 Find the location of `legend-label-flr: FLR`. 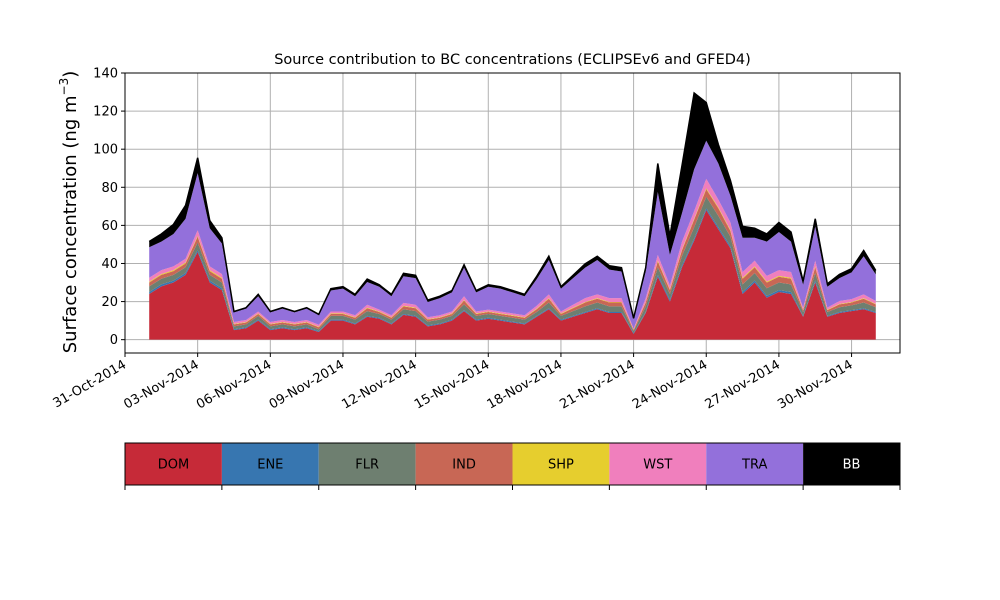

legend-label-flr: FLR is located at coordinates (367, 465).